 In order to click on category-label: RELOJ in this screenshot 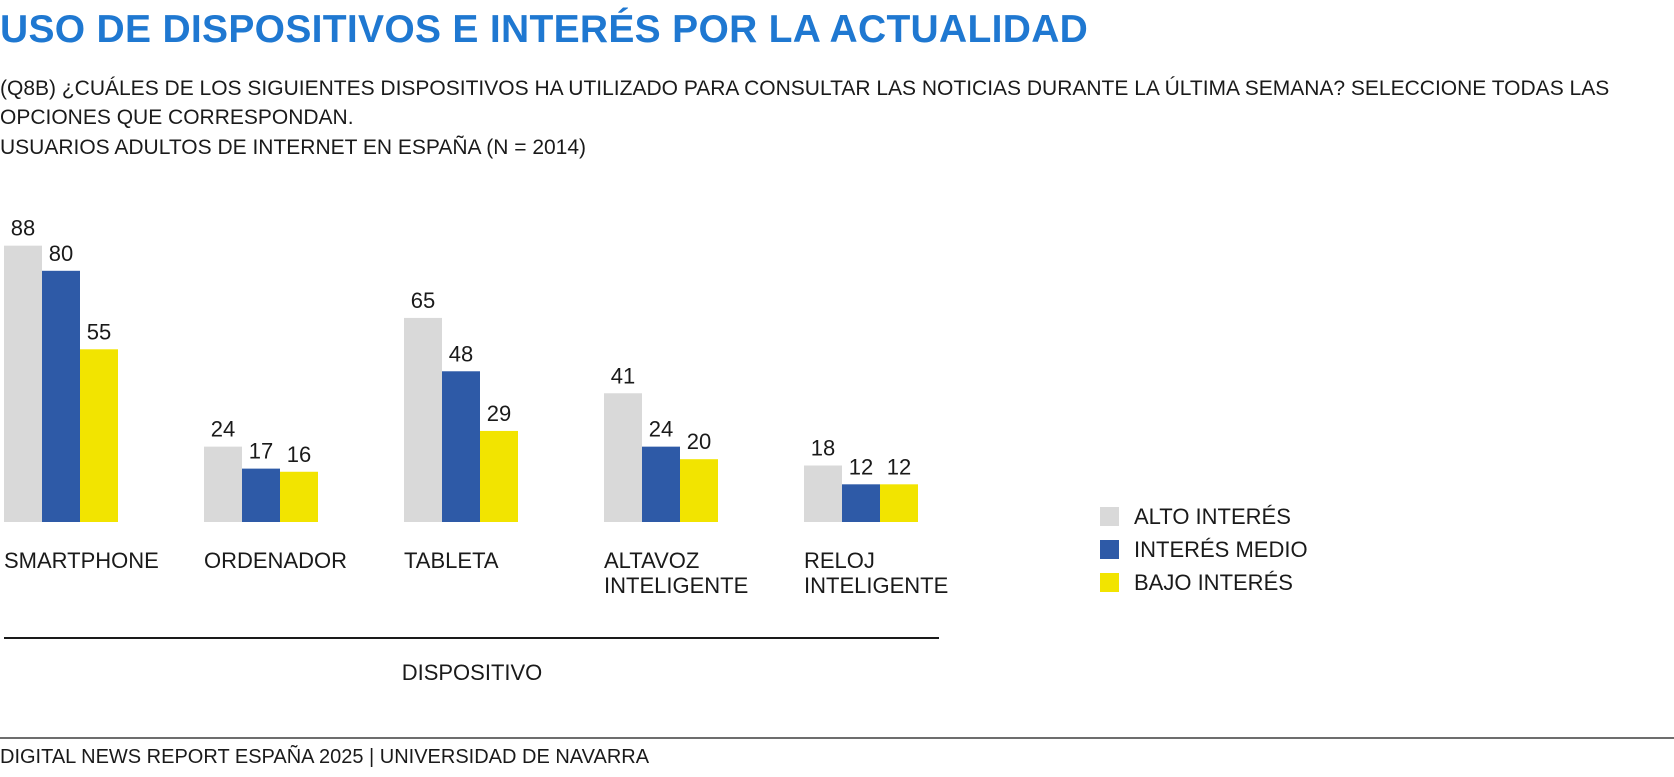, I will do `click(839, 560)`.